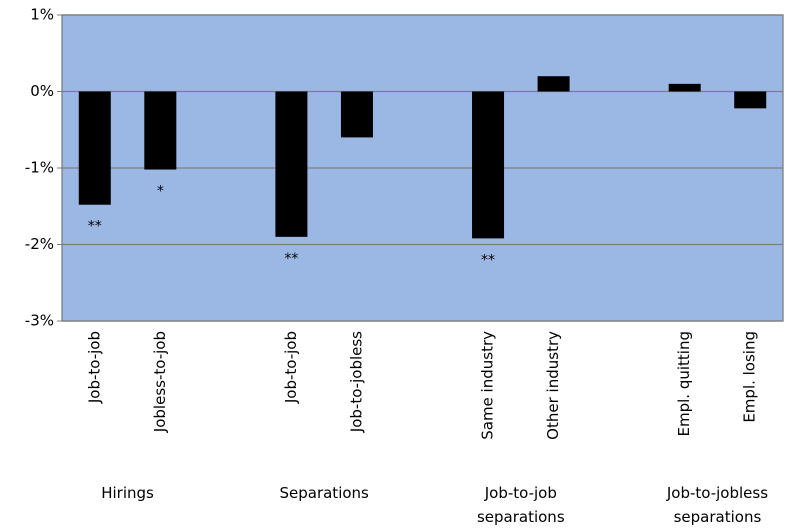  Describe the element at coordinates (684, 383) in the screenshot. I see `x-tick-label: Empl. quitting` at that location.